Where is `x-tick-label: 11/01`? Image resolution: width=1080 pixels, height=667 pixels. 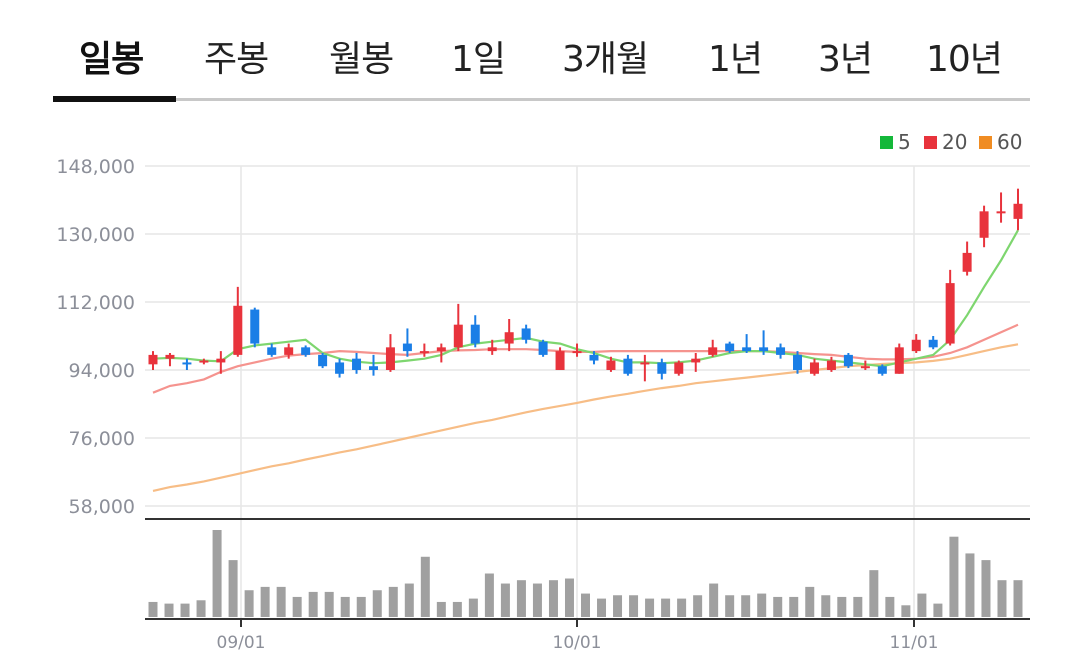
x-tick-label: 11/01 is located at coordinates (914, 643).